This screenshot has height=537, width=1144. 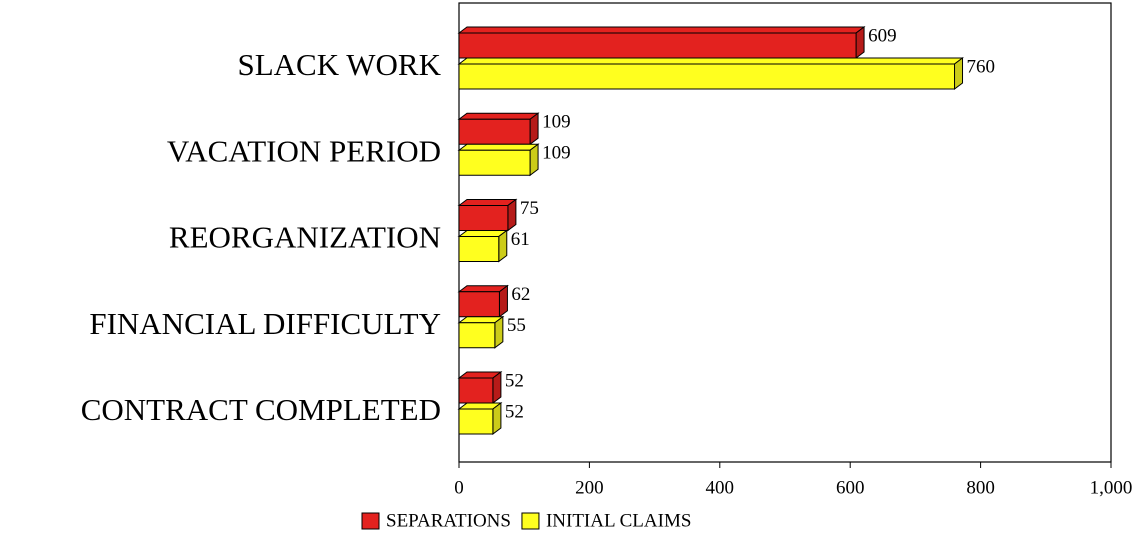 What do you see at coordinates (1111, 487) in the screenshot?
I see `x-tick-label: 1,000` at bounding box center [1111, 487].